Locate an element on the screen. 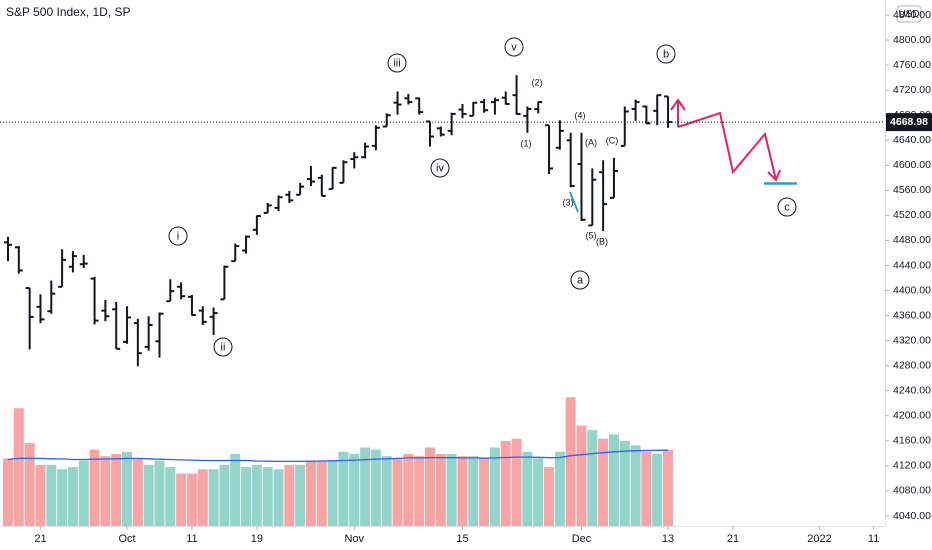 The width and height of the screenshot is (932, 550). chart-title: S&P 500 Index, 1D, SP is located at coordinates (68, 12).